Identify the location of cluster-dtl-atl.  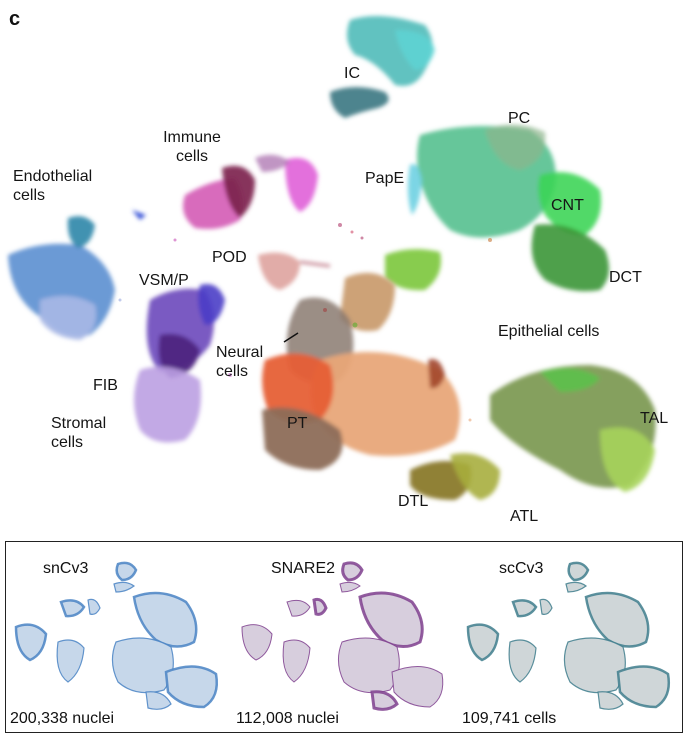
(455, 476).